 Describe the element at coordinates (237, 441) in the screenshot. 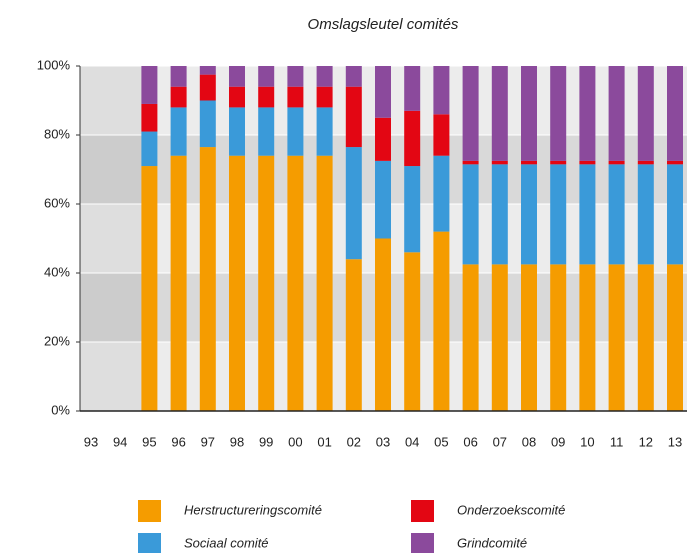

I see `x-tick-label: 98` at that location.